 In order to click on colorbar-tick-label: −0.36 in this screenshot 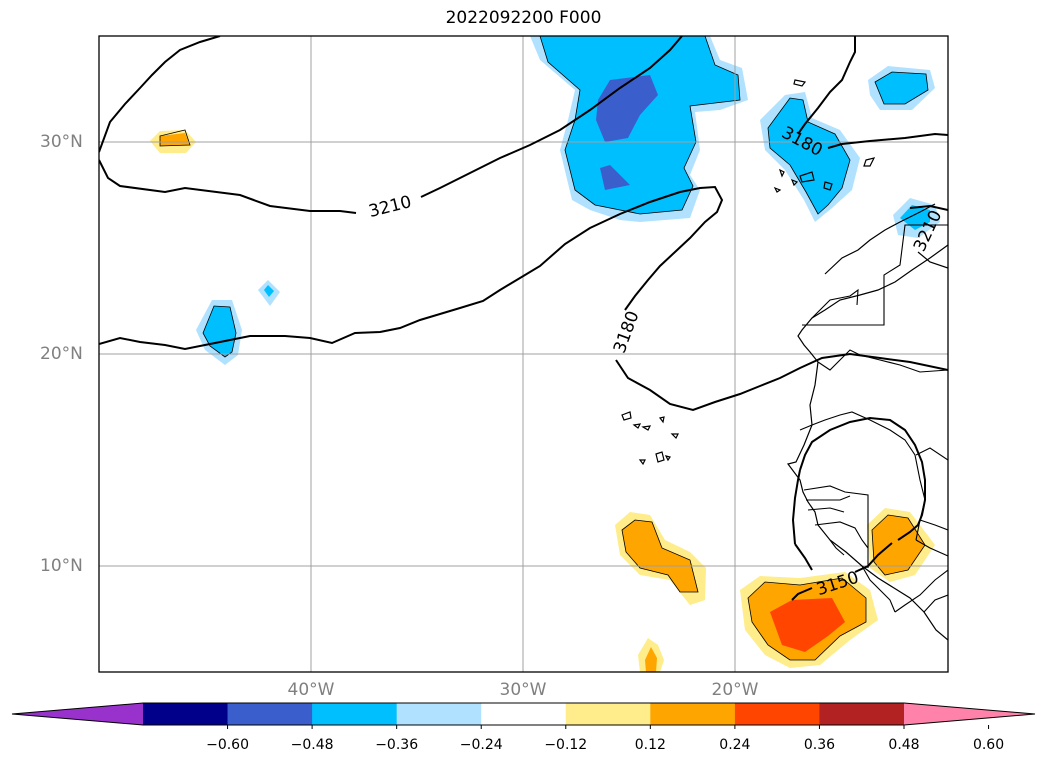, I will do `click(397, 745)`.